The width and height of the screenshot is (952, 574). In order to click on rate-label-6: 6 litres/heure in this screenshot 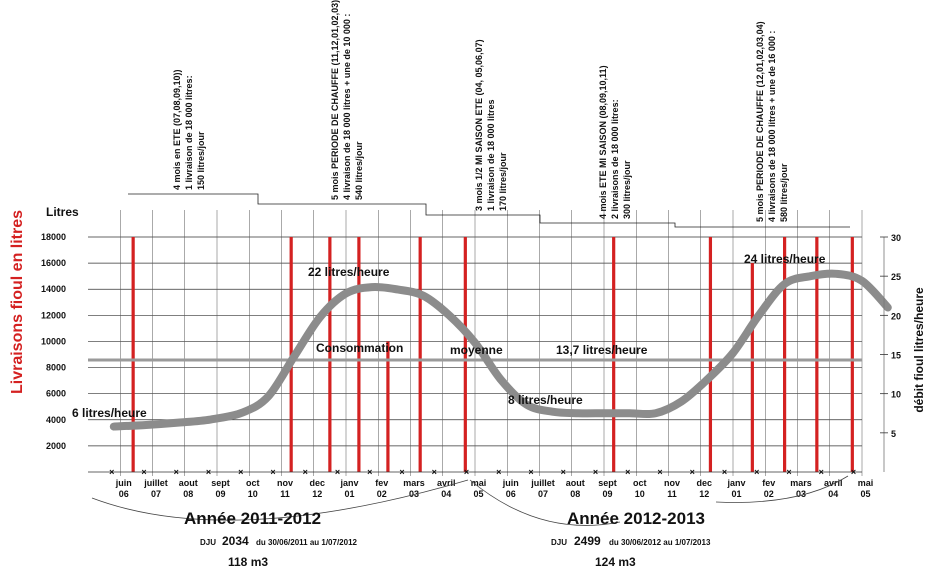, I will do `click(109, 413)`.